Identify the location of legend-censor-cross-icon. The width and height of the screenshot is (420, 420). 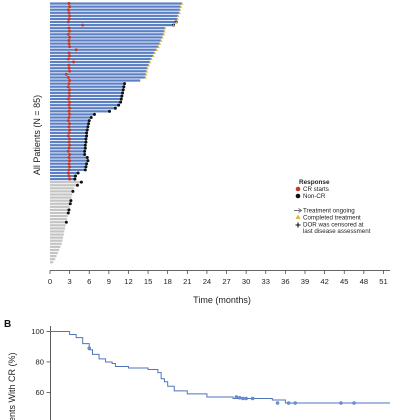
(298, 225).